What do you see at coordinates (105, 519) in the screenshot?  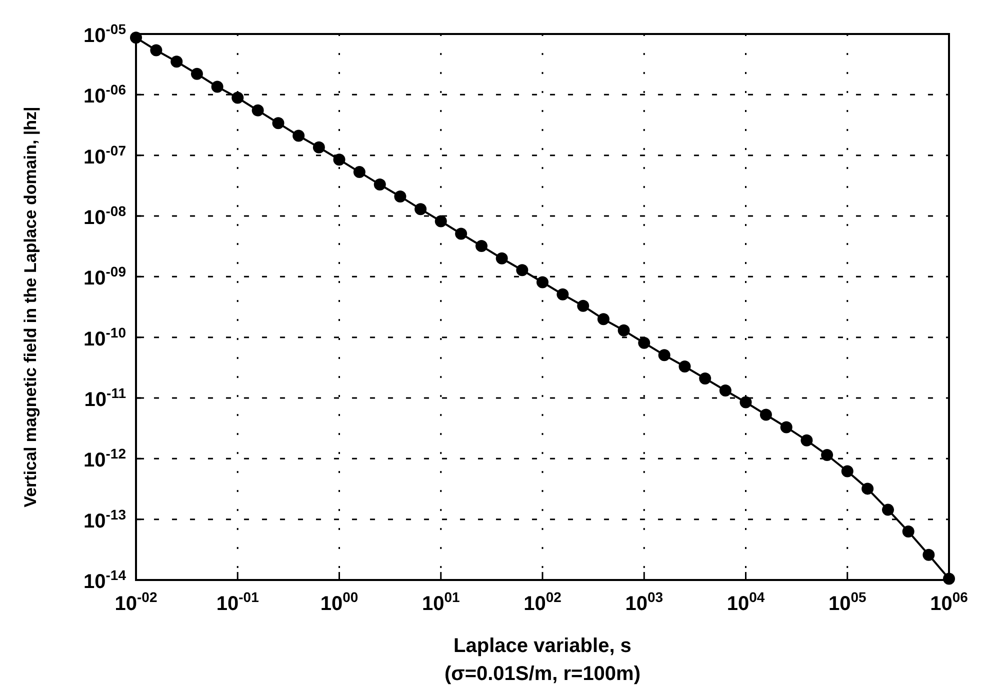 I see `y-tick-label: 10$^{-13}$` at bounding box center [105, 519].